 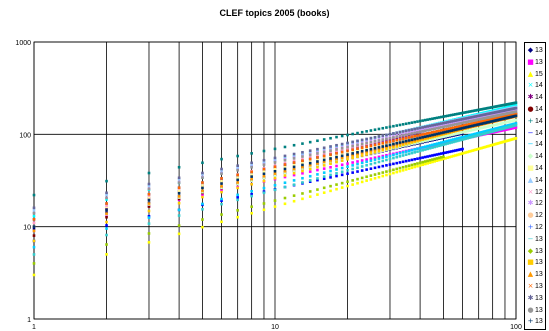 I want to click on legend-item: ■ 13, so click(x=535, y=62).